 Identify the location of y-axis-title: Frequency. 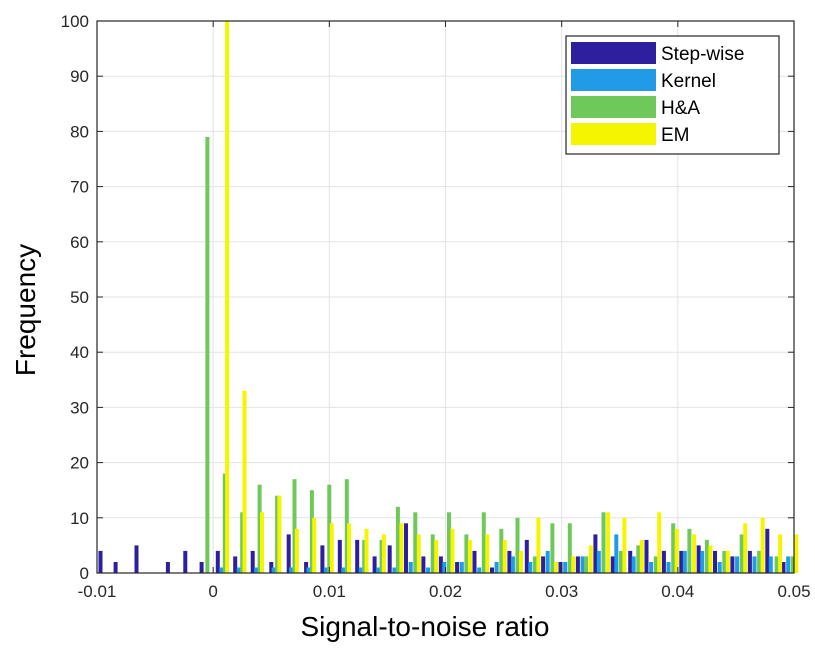
(25, 310).